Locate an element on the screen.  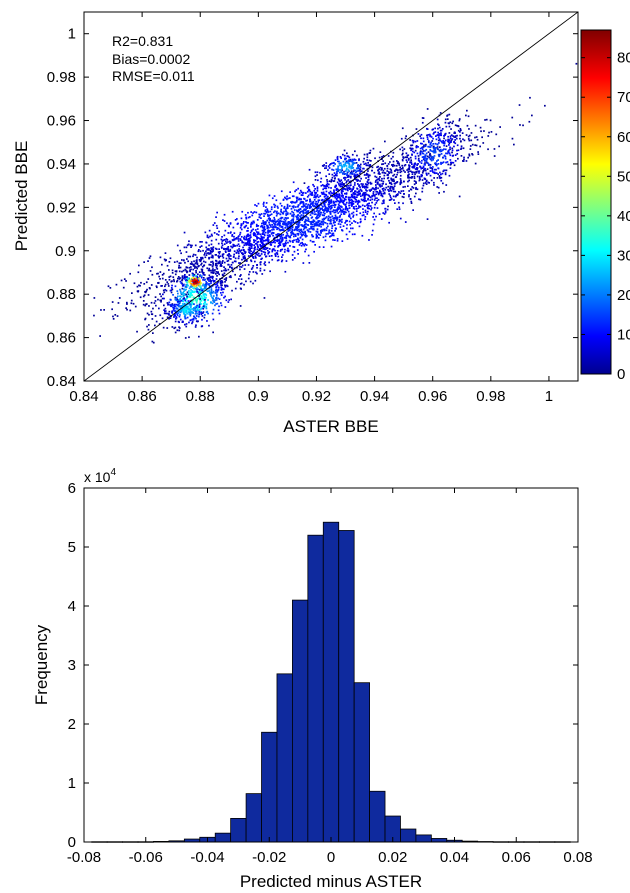
x-tick-label: 0.02 is located at coordinates (392, 857).